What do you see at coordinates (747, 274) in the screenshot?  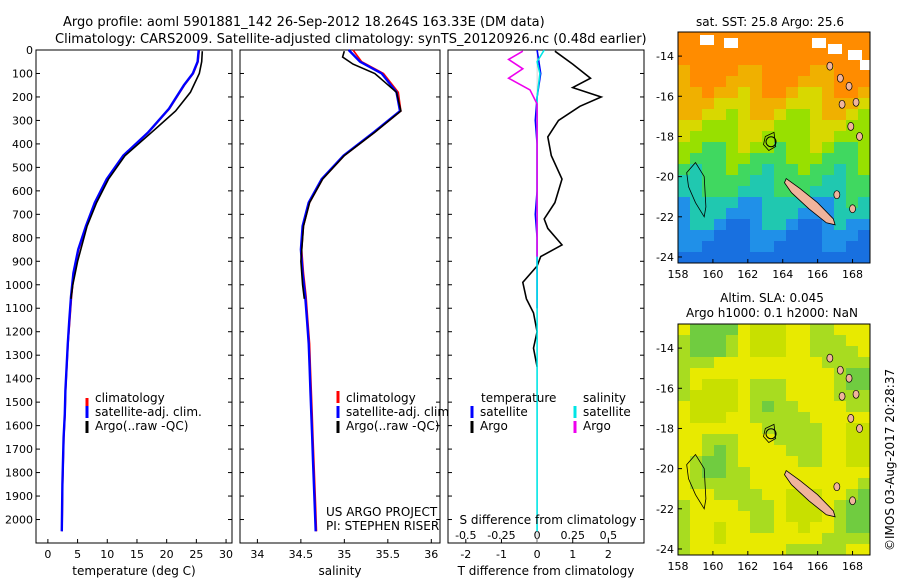 I see `map-x-tick-label: 162` at bounding box center [747, 274].